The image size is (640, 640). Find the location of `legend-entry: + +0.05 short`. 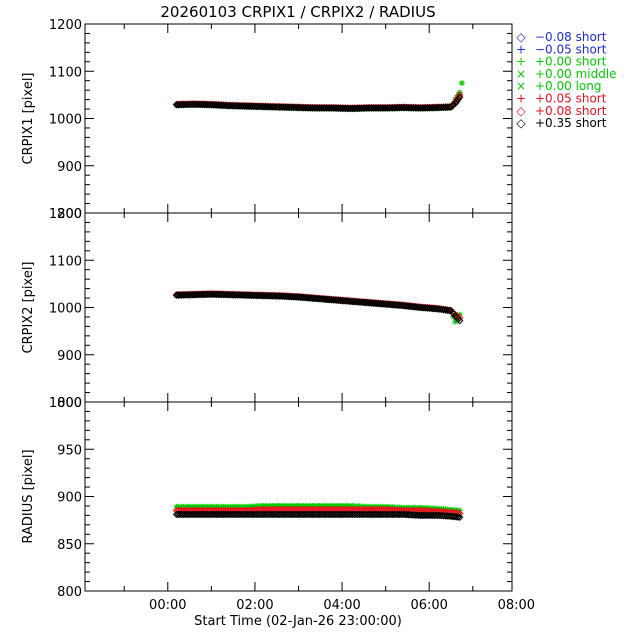

legend-entry: + +0.05 short is located at coordinates (561, 99).